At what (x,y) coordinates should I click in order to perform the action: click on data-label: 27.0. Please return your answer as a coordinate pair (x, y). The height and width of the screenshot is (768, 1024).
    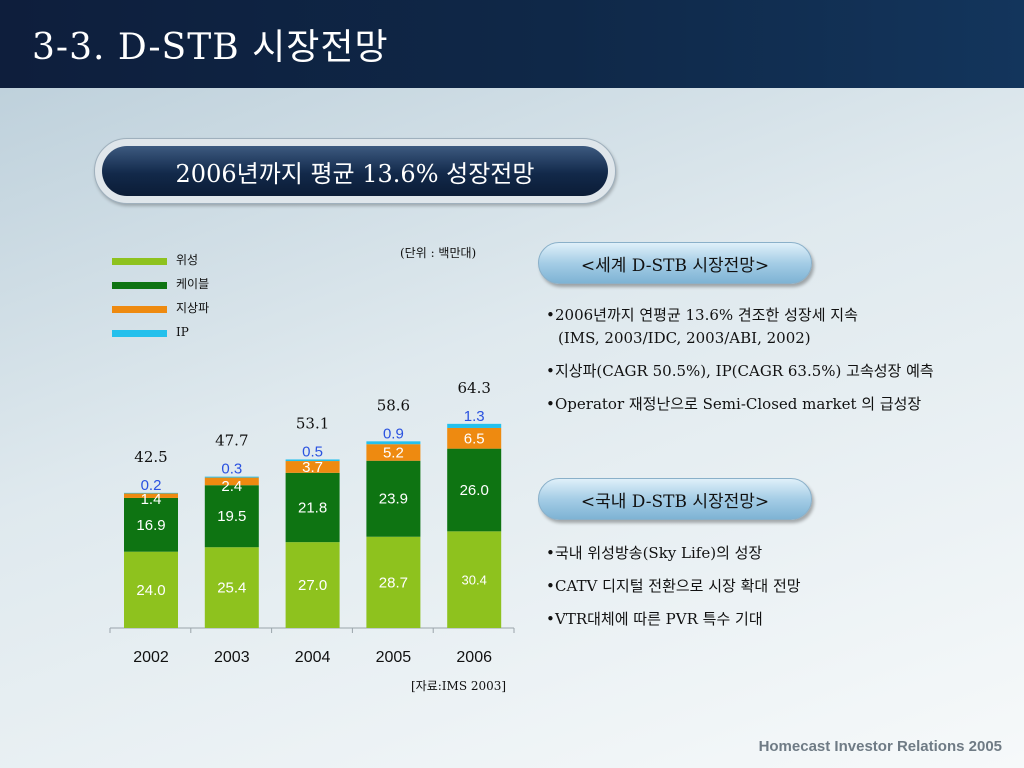
    Looking at the image, I should click on (312, 585).